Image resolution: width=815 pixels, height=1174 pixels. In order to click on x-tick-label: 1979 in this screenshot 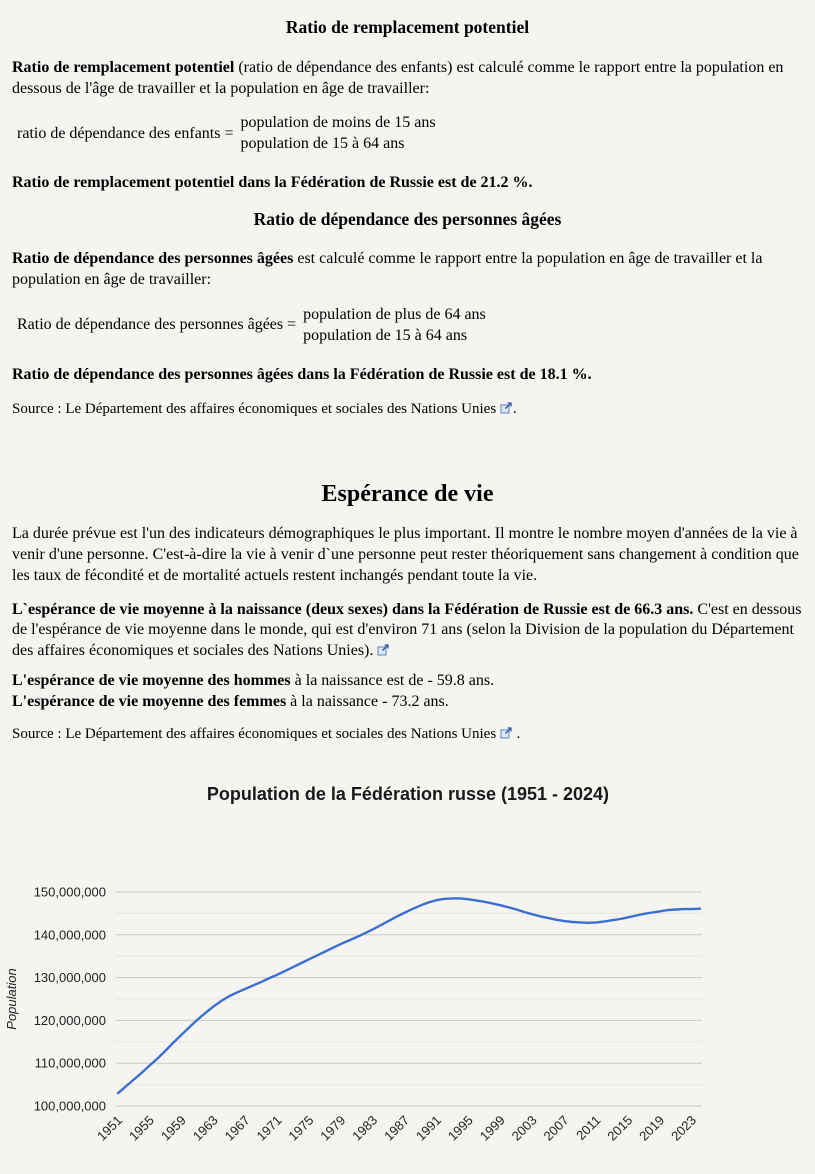, I will do `click(332, 1128)`.